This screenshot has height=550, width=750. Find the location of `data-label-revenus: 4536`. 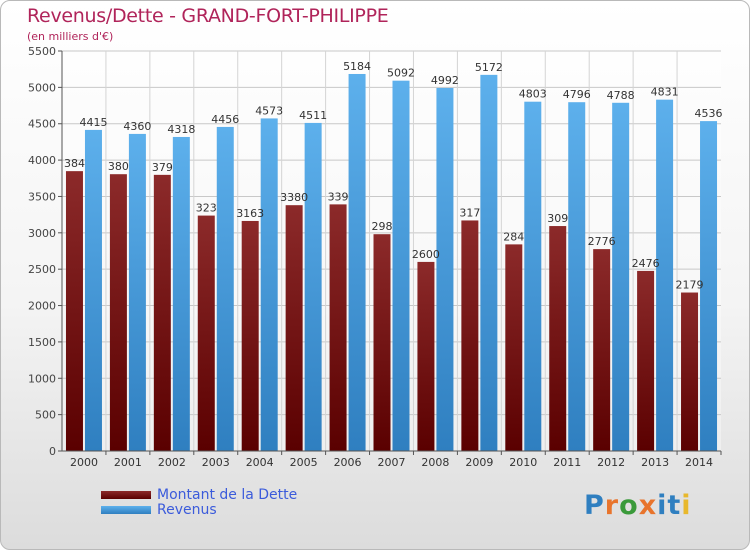

data-label-revenus: 4536 is located at coordinates (709, 113).